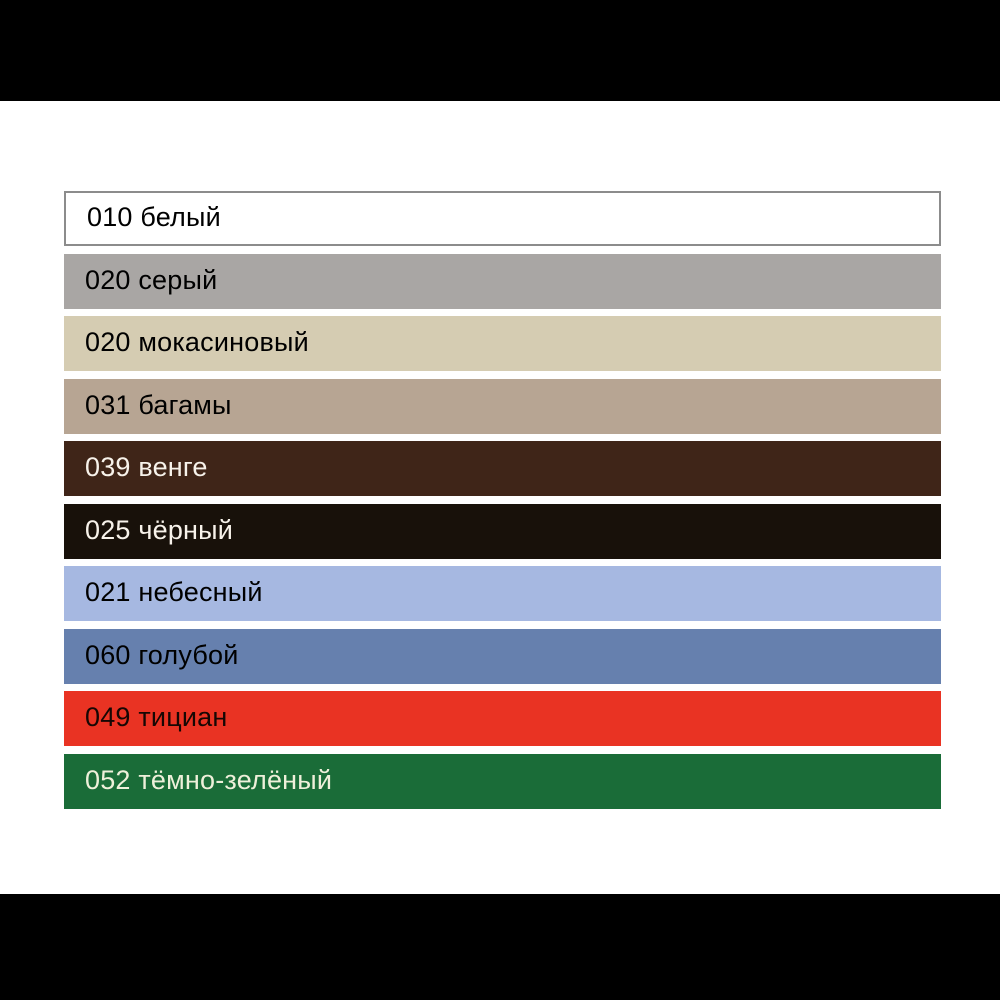 The width and height of the screenshot is (1000, 1000). What do you see at coordinates (154, 217) in the screenshot?
I see `color-swatch-label: 010 белый` at bounding box center [154, 217].